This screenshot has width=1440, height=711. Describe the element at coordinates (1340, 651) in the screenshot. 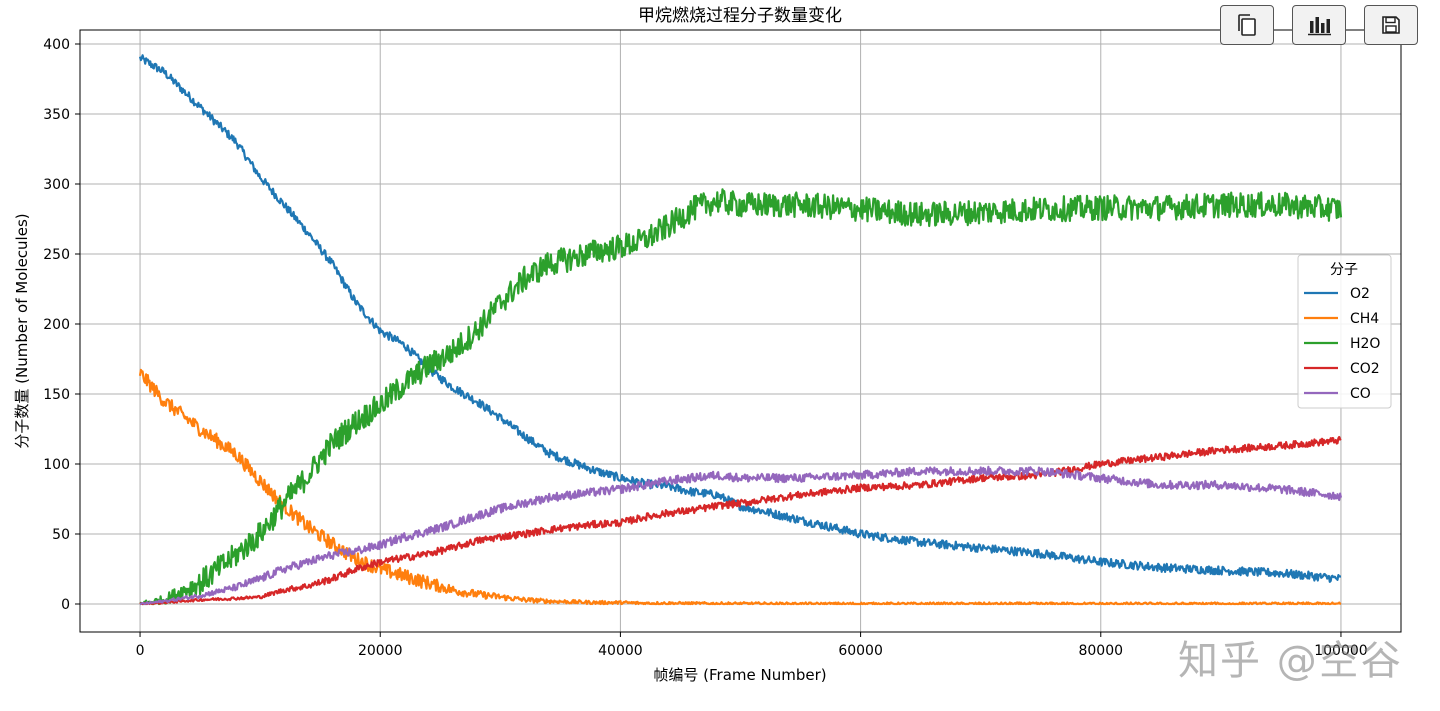

I see `x-tick-label: 100000` at that location.